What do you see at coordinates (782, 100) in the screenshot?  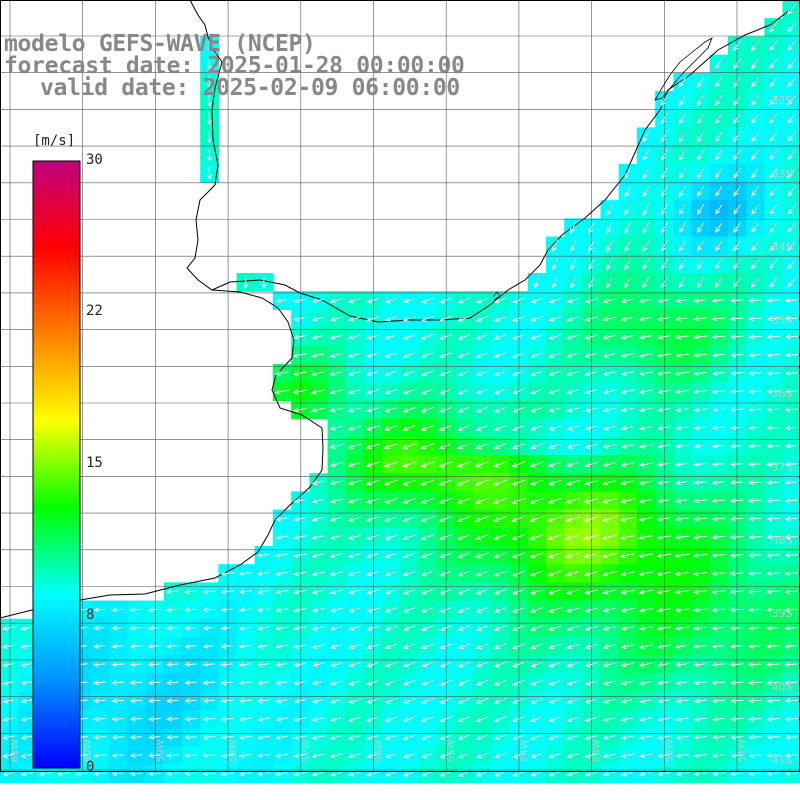 I see `lat-label: 32S` at bounding box center [782, 100].